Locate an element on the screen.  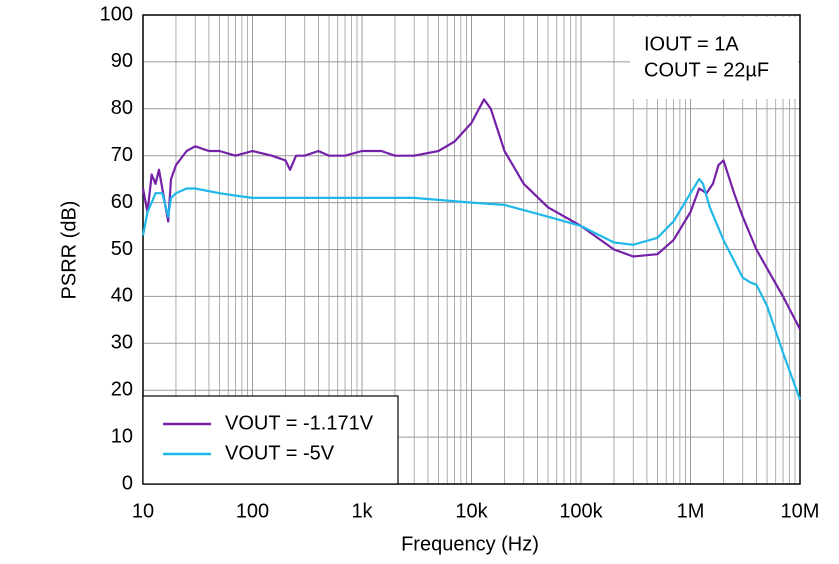
x-tick-label: 10k is located at coordinates (471, 511).